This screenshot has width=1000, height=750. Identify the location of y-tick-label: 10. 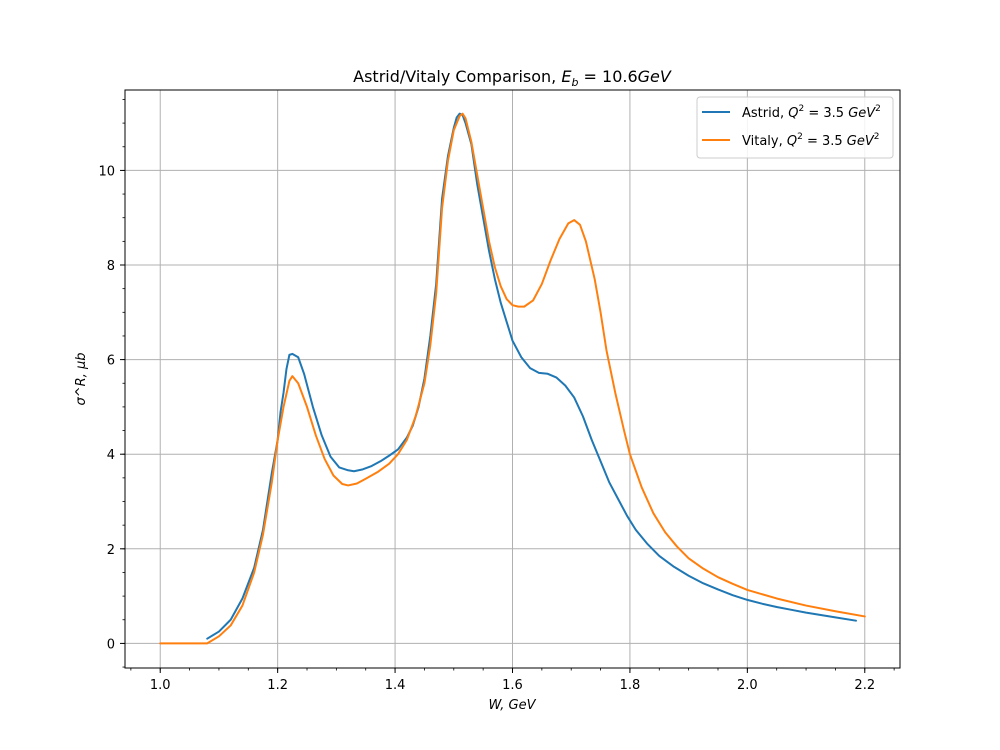
(106, 171).